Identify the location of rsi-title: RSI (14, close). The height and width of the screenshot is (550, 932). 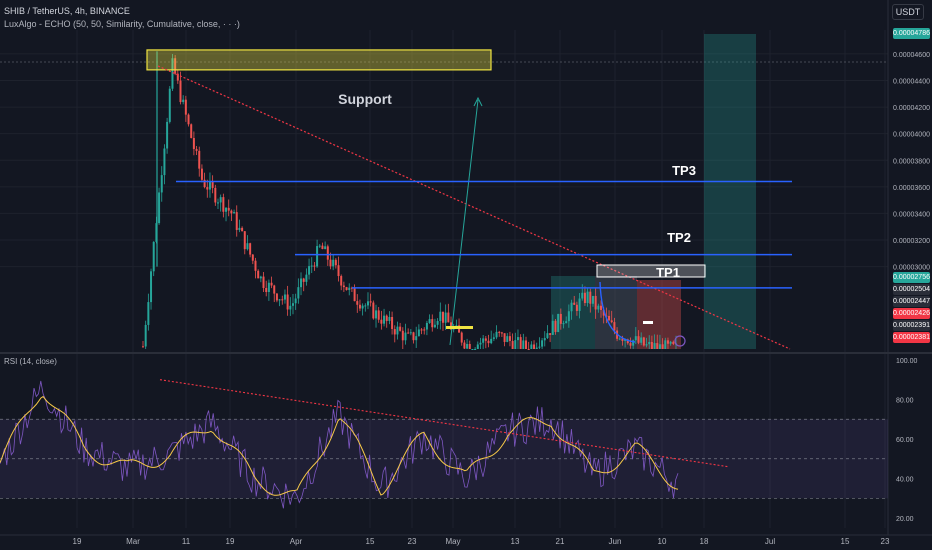
(30, 361).